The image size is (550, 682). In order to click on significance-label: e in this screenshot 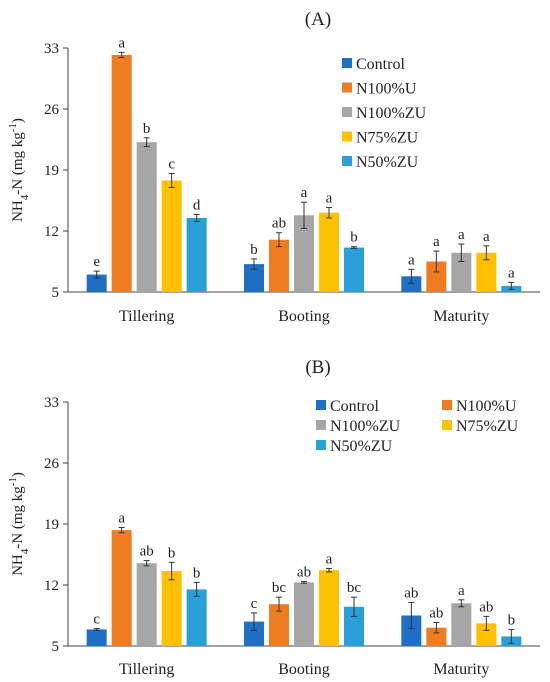, I will do `click(96, 262)`.